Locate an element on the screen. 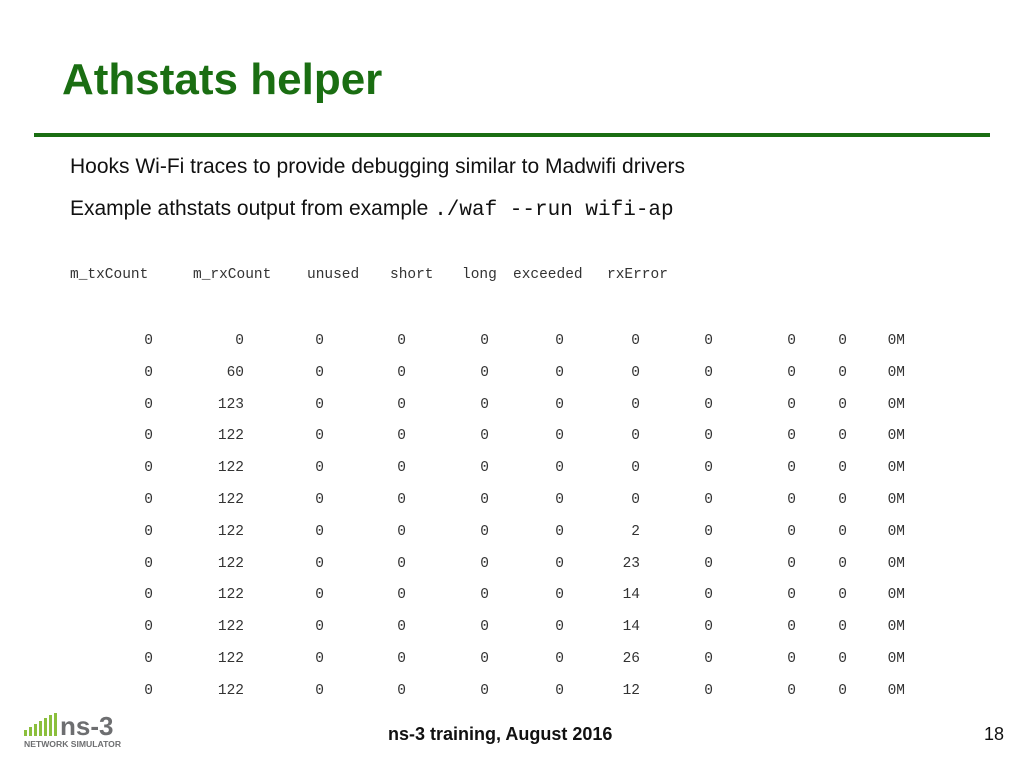 The image size is (1024, 768). table-cell: 60 is located at coordinates (235, 372).